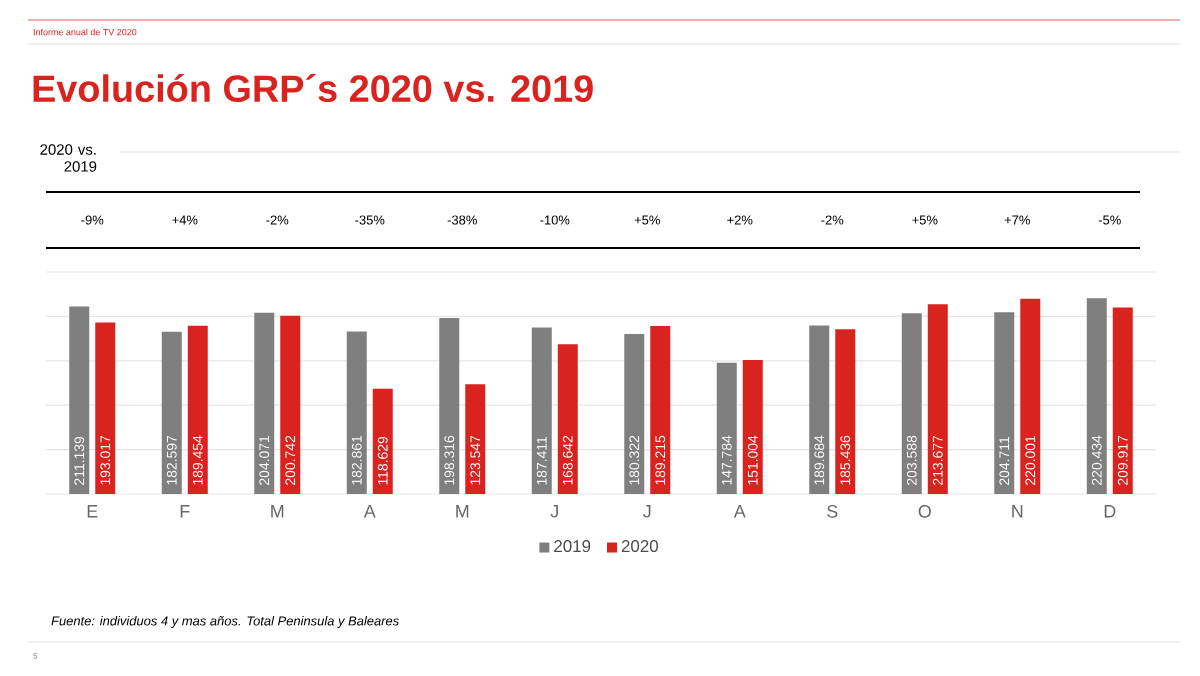 The width and height of the screenshot is (1200, 676). Describe the element at coordinates (1110, 511) in the screenshot. I see `x-tick-label: D` at that location.